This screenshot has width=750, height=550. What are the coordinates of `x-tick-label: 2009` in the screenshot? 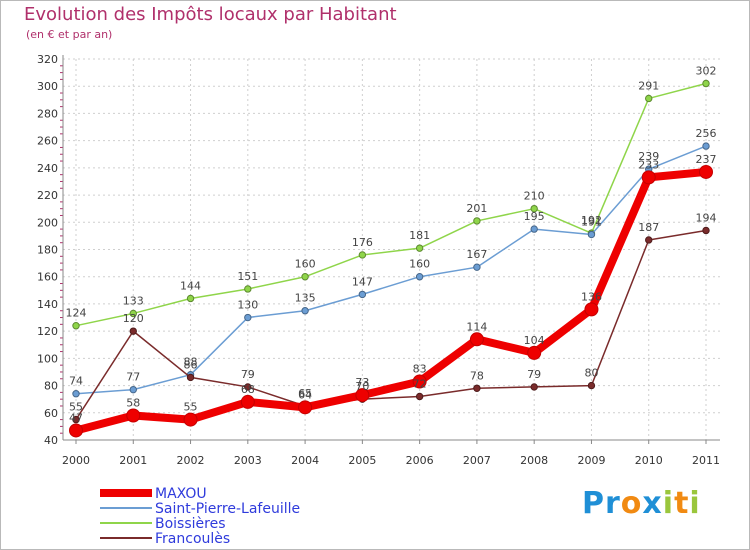 It's located at (591, 460).